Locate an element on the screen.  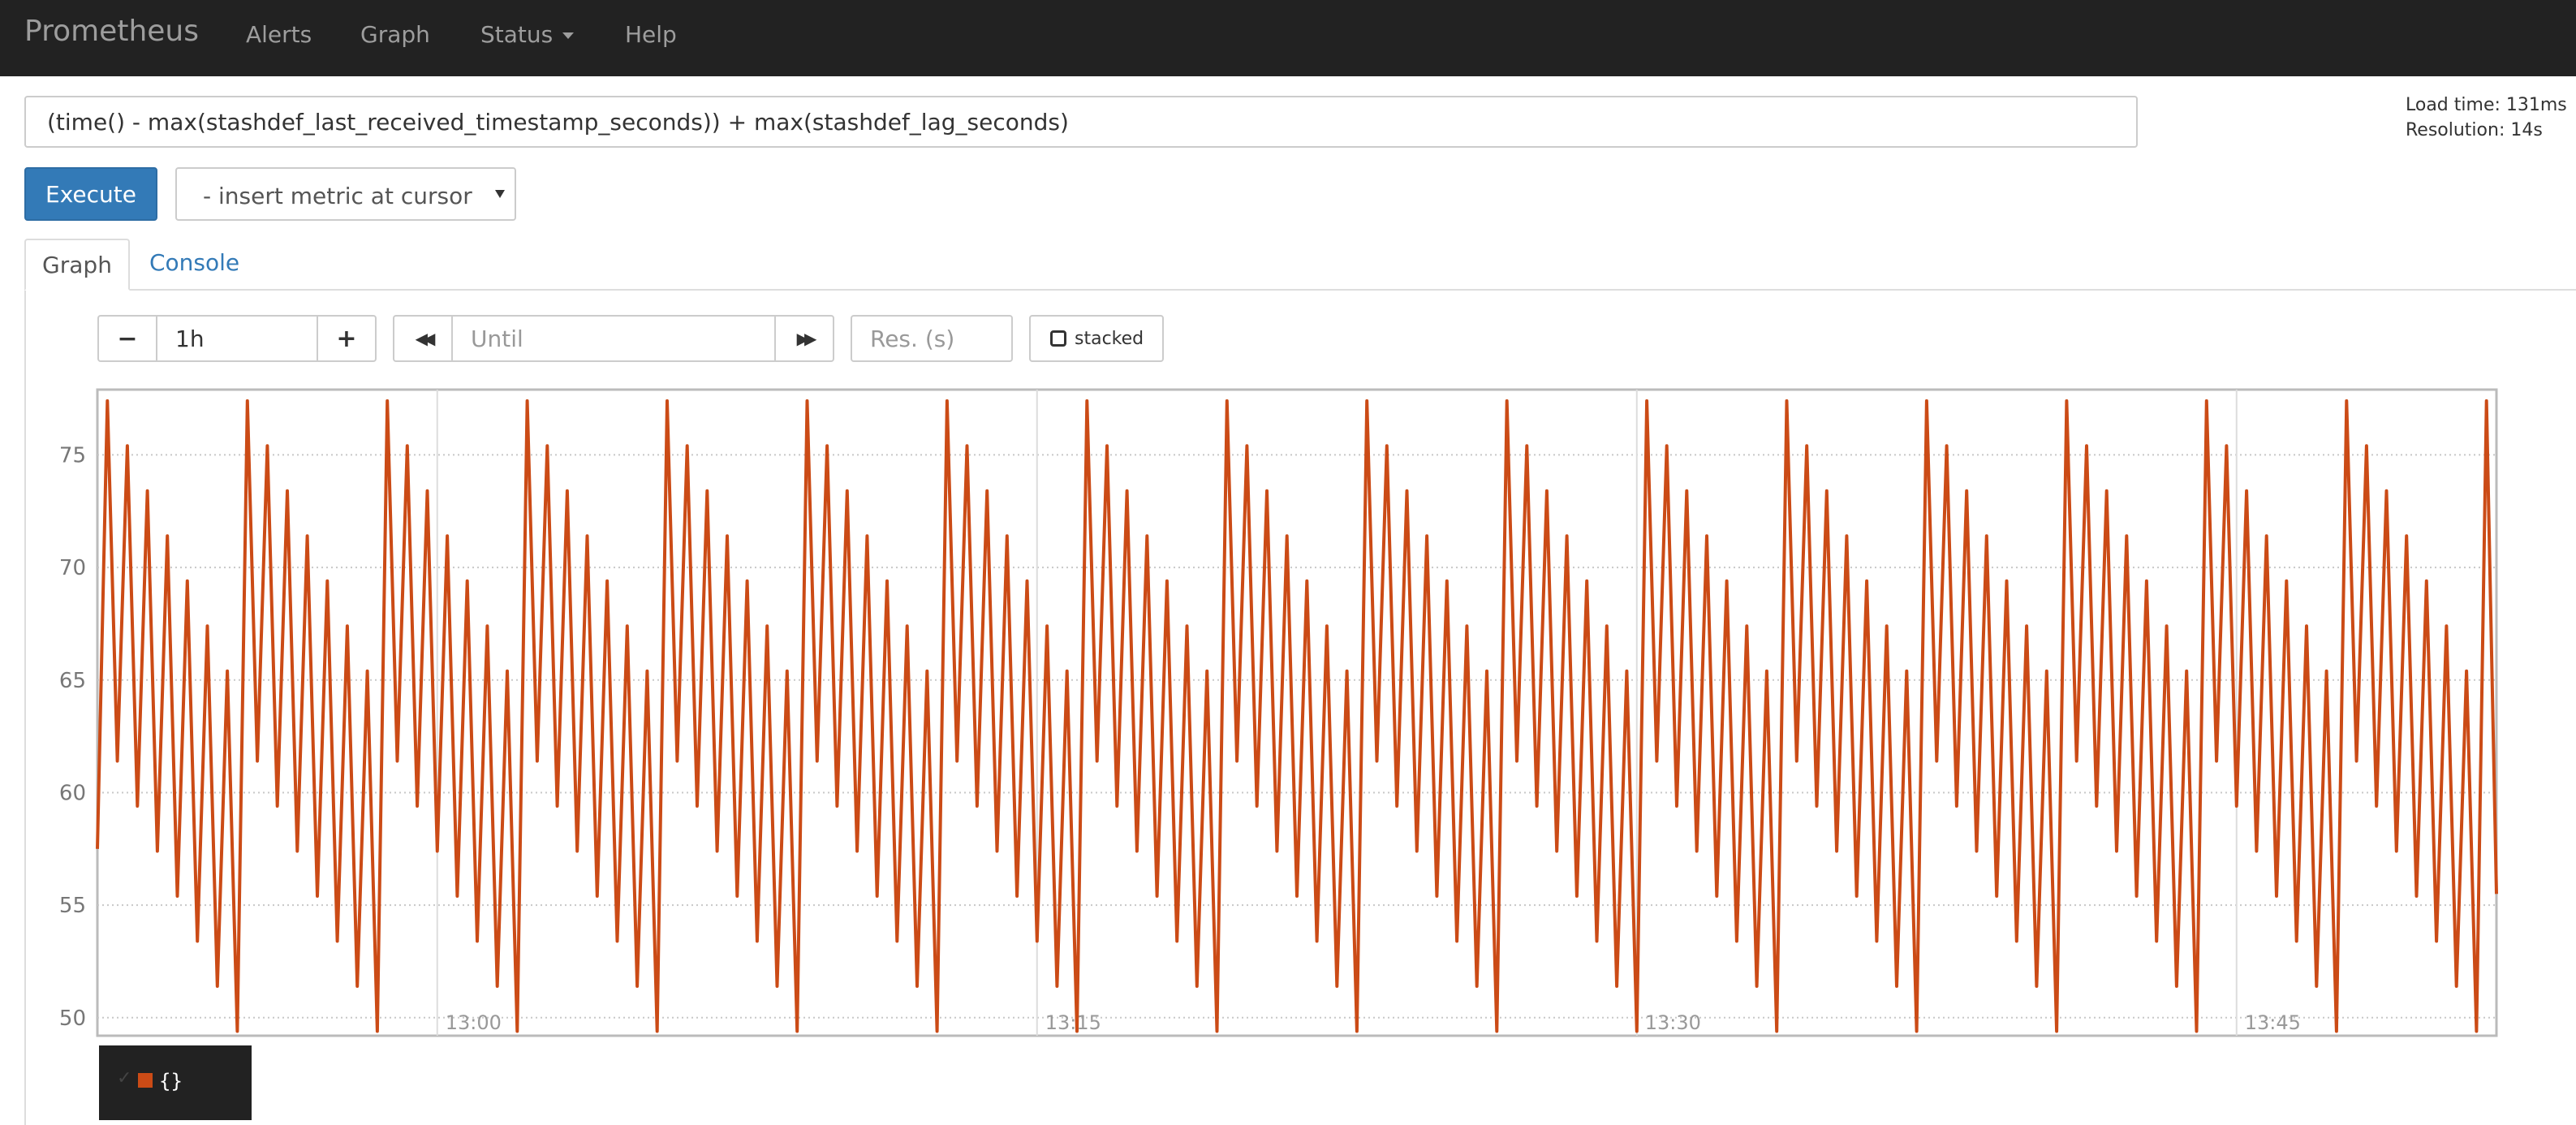
y-tick-label: 75 is located at coordinates (73, 456).